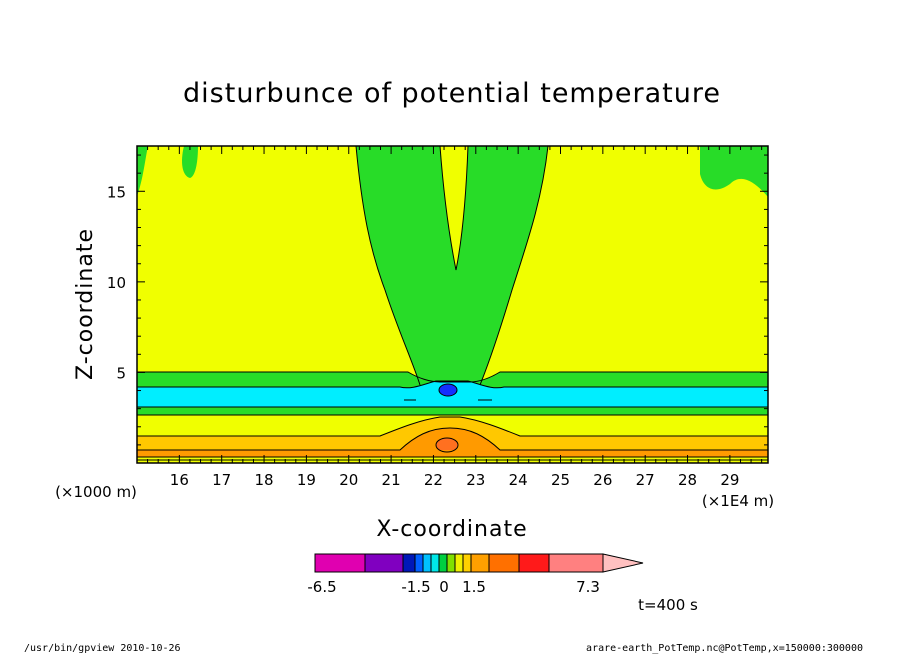  I want to click on chart-title: disturbunce of potential temperature, so click(452, 93).